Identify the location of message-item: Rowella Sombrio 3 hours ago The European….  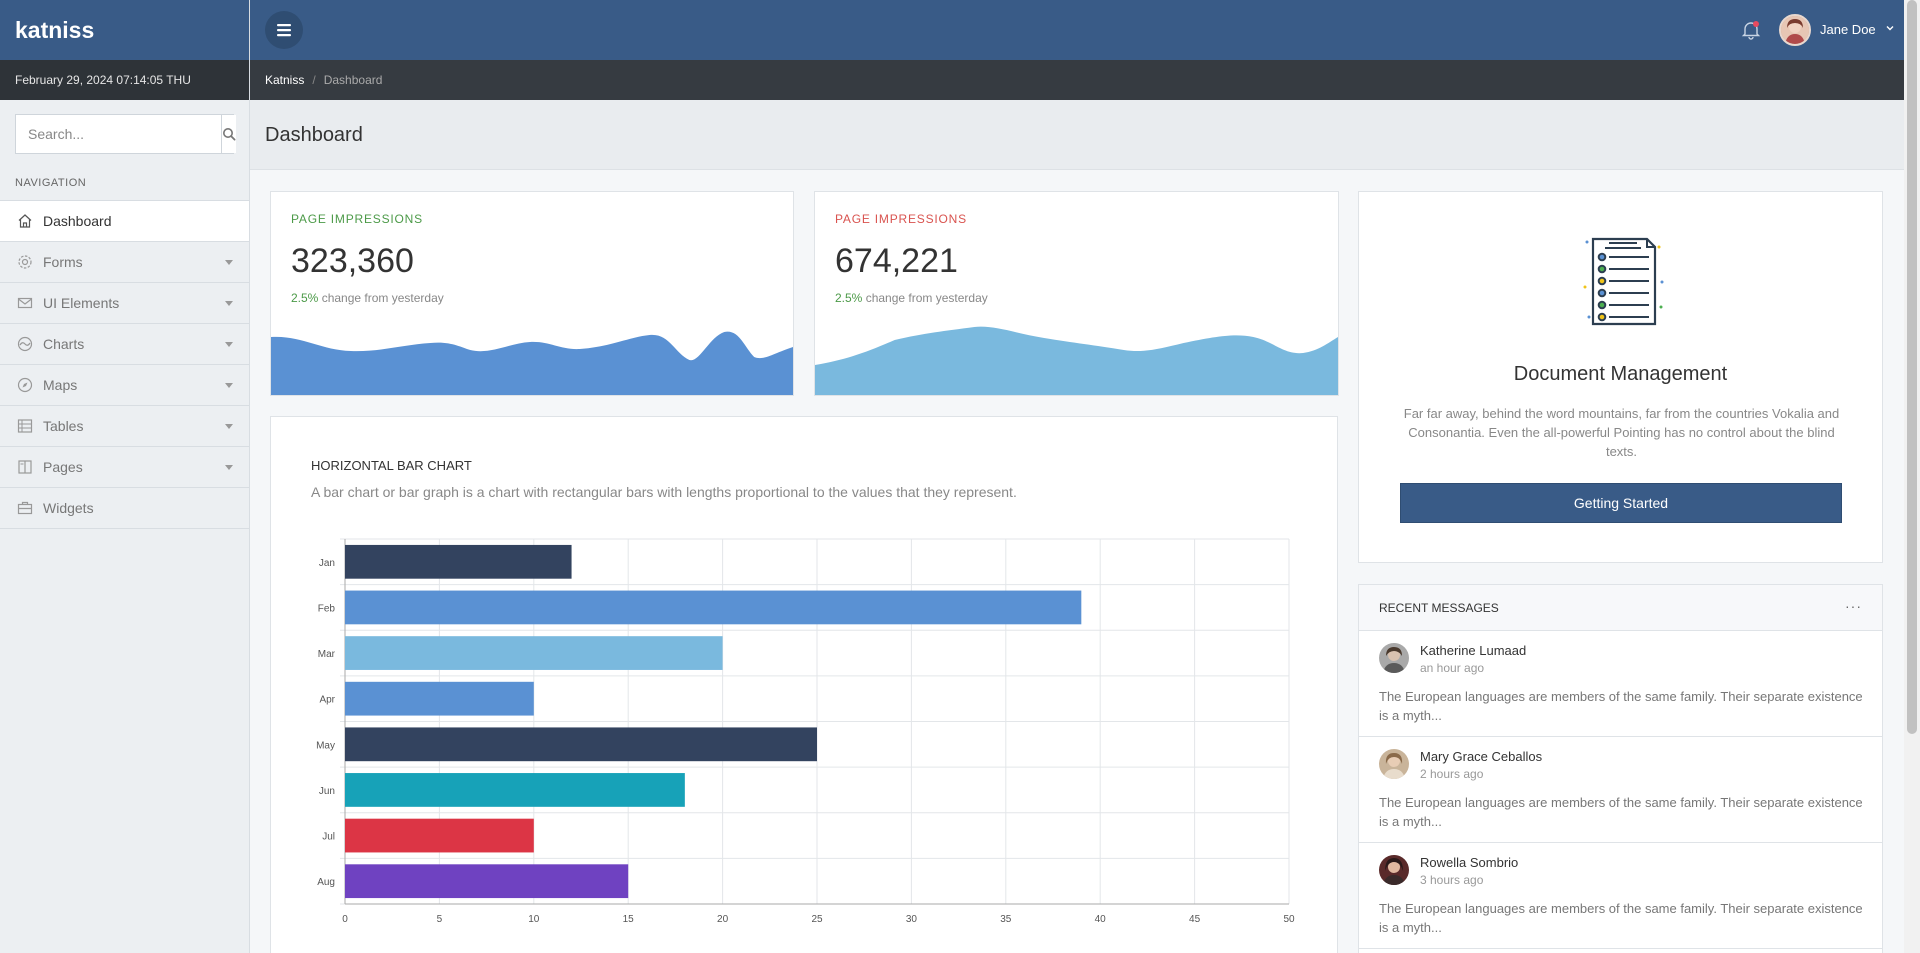
(1620, 896).